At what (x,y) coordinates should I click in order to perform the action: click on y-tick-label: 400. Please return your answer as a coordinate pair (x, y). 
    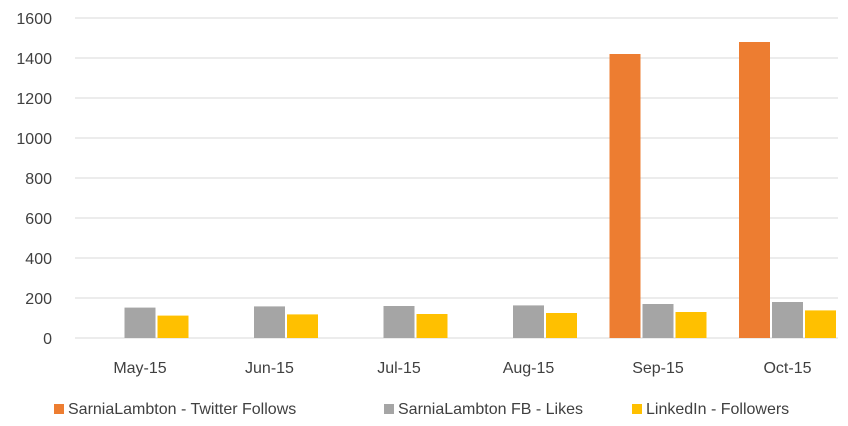
    Looking at the image, I should click on (38, 259).